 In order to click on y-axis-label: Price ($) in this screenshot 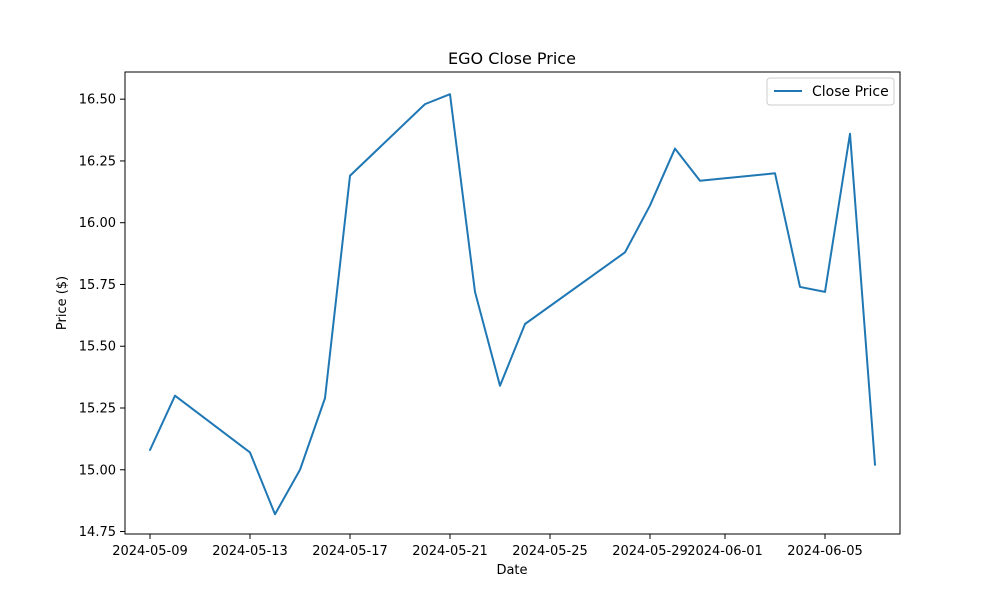, I will do `click(62, 303)`.